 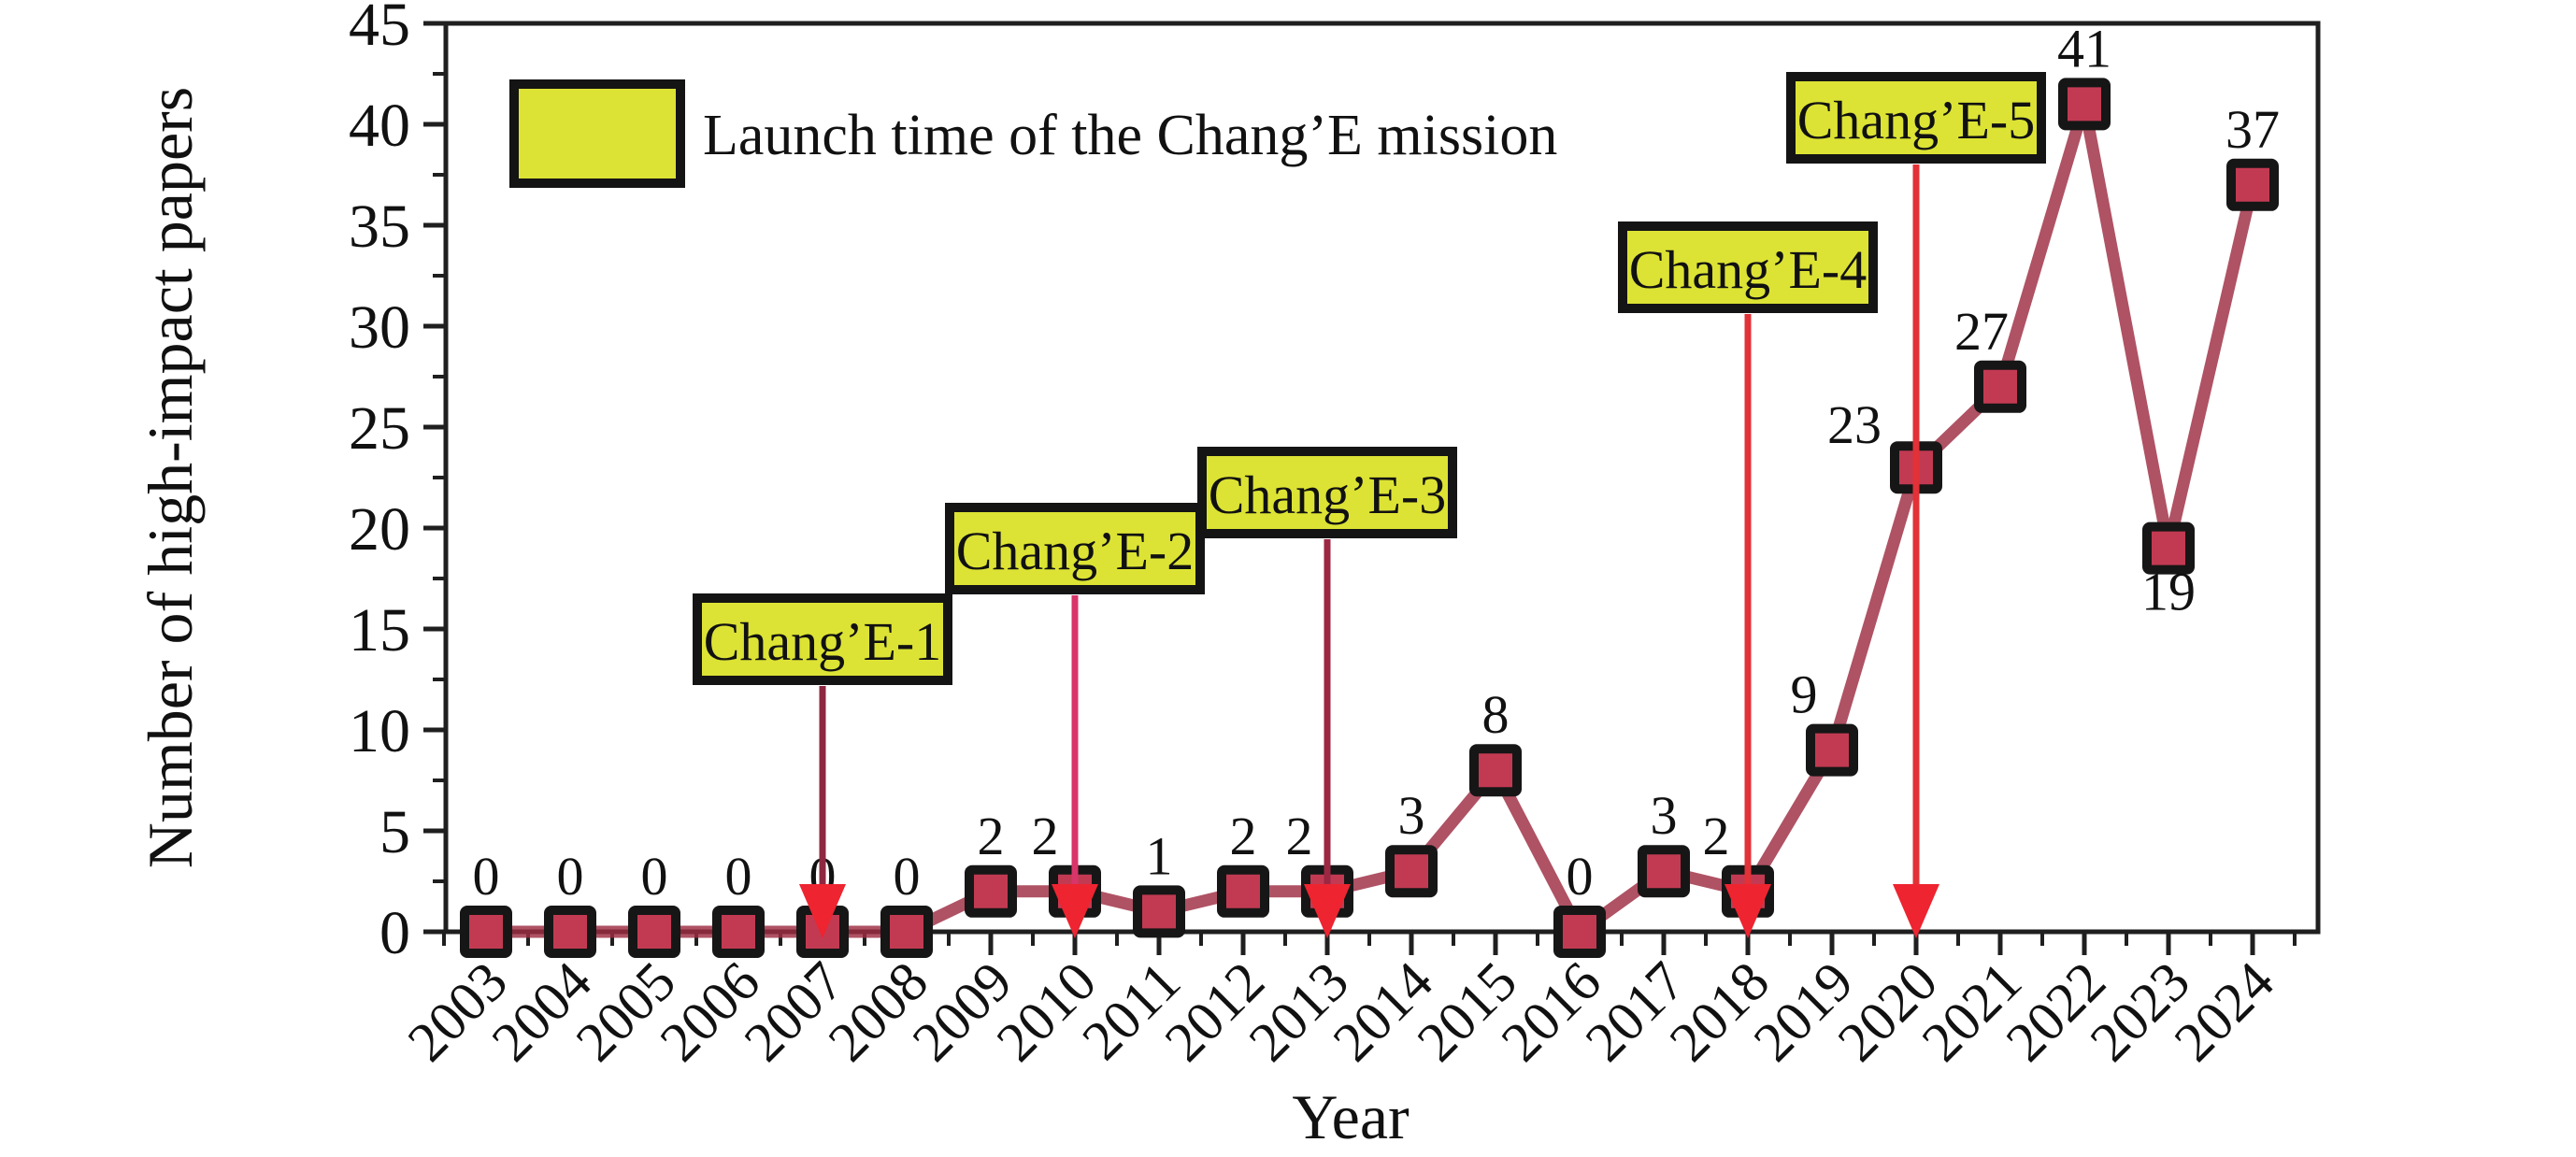 I want to click on data-point-2023, so click(x=2168, y=548).